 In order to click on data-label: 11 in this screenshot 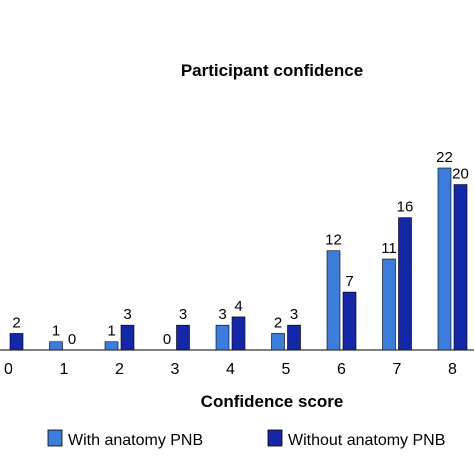, I will do `click(389, 248)`.